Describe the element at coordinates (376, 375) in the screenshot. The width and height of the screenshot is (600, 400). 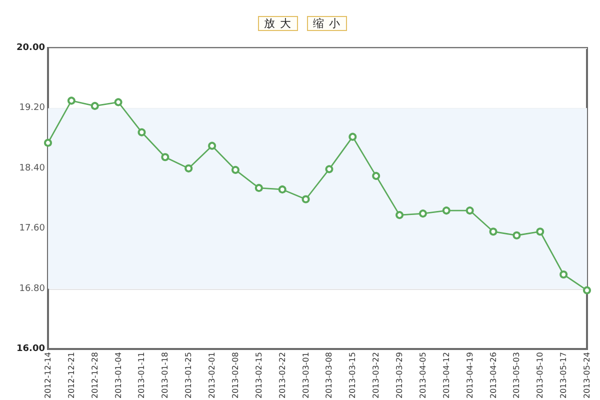
I see `x-tick-label: 2013-03-22` at that location.